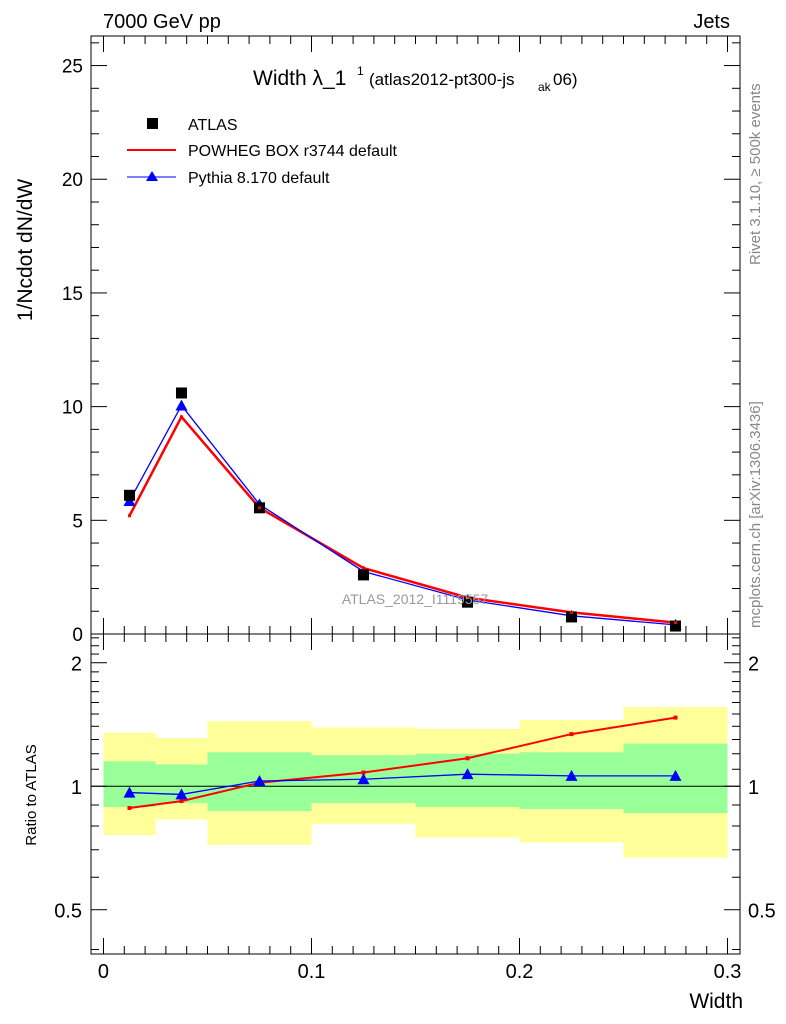 This screenshot has width=786, height=1024. Describe the element at coordinates (68, 912) in the screenshot. I see `ratio-ytick-label: 0.5` at that location.